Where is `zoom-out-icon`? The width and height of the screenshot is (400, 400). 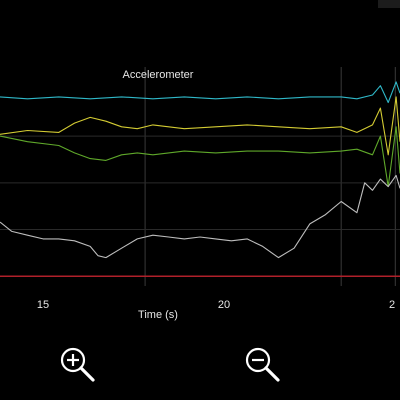
zoom-out-icon is located at coordinates (262, 364).